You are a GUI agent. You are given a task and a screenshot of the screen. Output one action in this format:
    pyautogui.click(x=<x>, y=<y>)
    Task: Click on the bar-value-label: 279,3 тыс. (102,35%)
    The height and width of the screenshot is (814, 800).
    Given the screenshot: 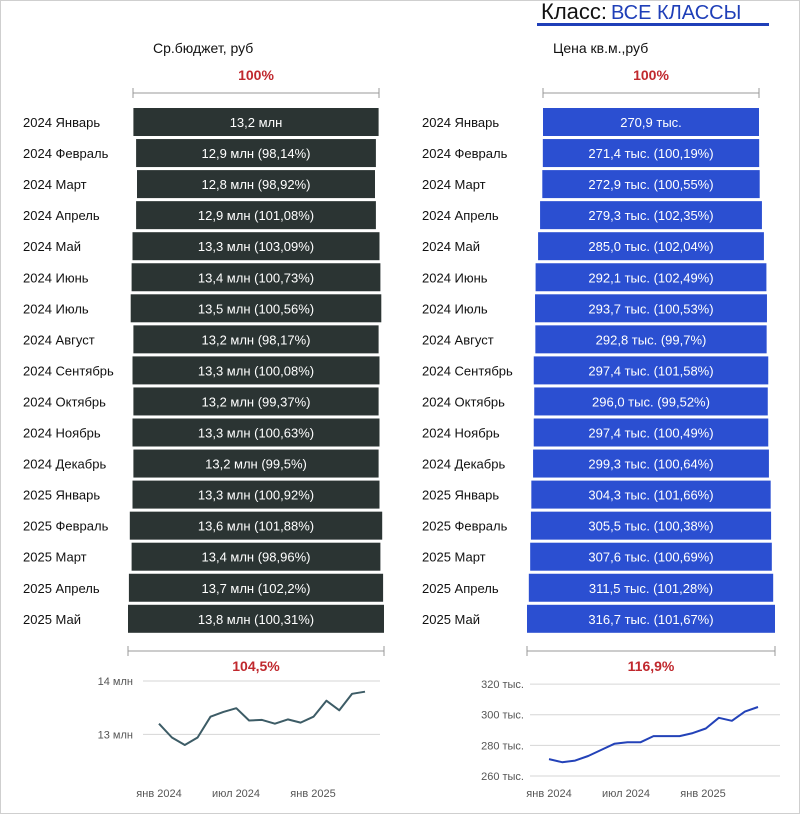 What is the action you would take?
    pyautogui.click(x=650, y=215)
    